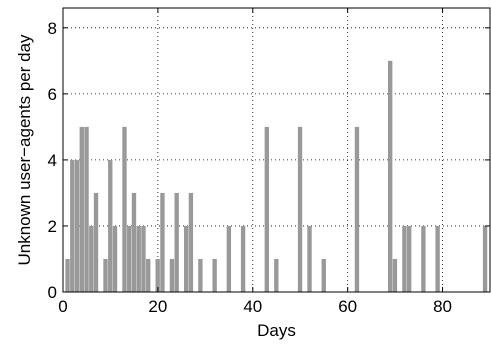  I want to click on x-tick-label: 40, so click(252, 306).